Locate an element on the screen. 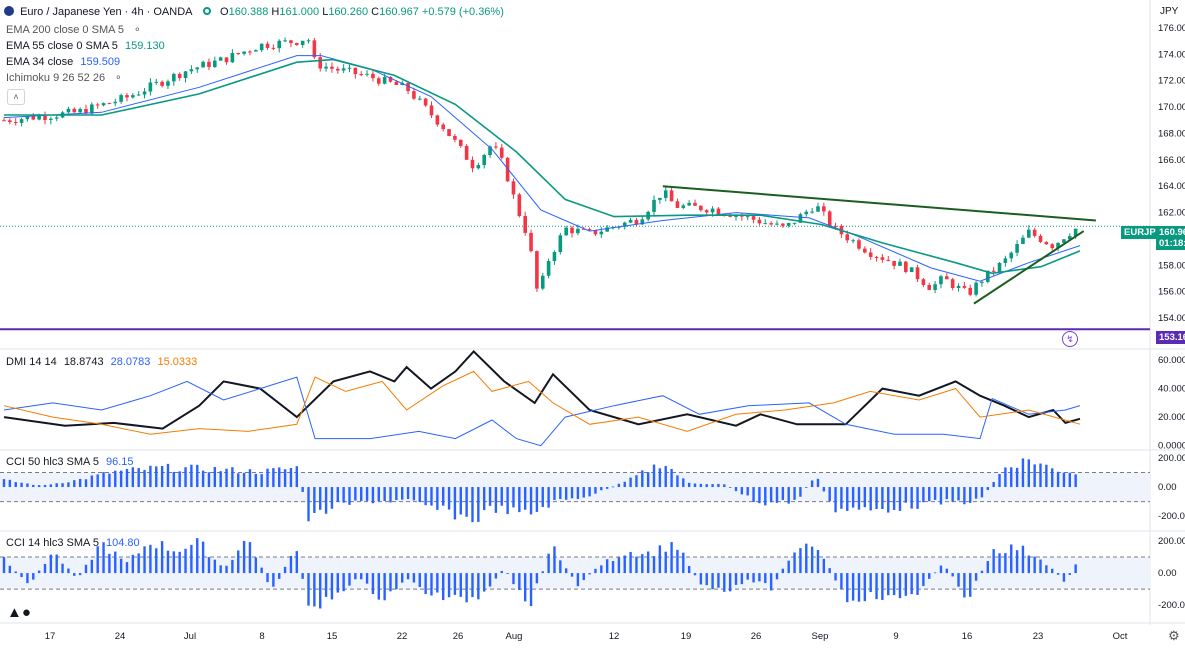  ema200-legend: EMA 200 close 0 SMA 5 ⚬ is located at coordinates (73, 30).